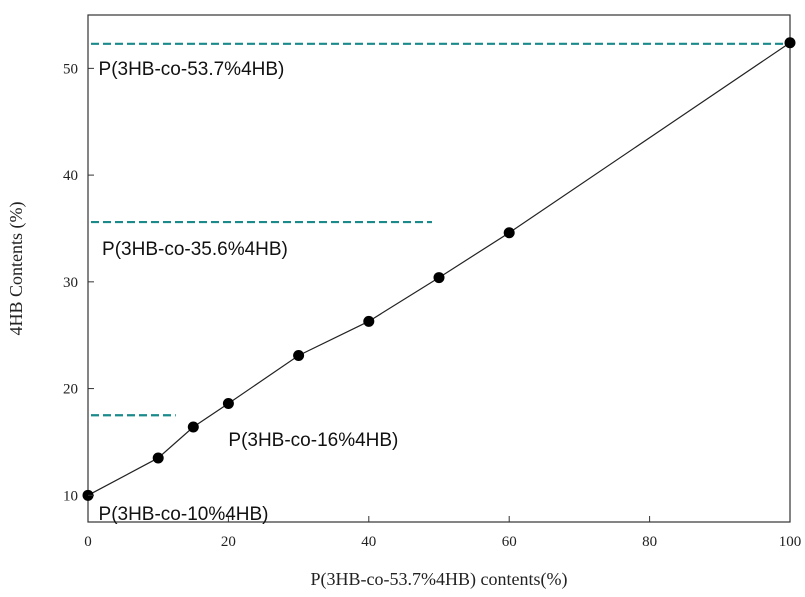 The width and height of the screenshot is (805, 597). Describe the element at coordinates (439, 579) in the screenshot. I see `x-axis-title: P(3HB-co-53.7%4HB) contents(%)` at that location.